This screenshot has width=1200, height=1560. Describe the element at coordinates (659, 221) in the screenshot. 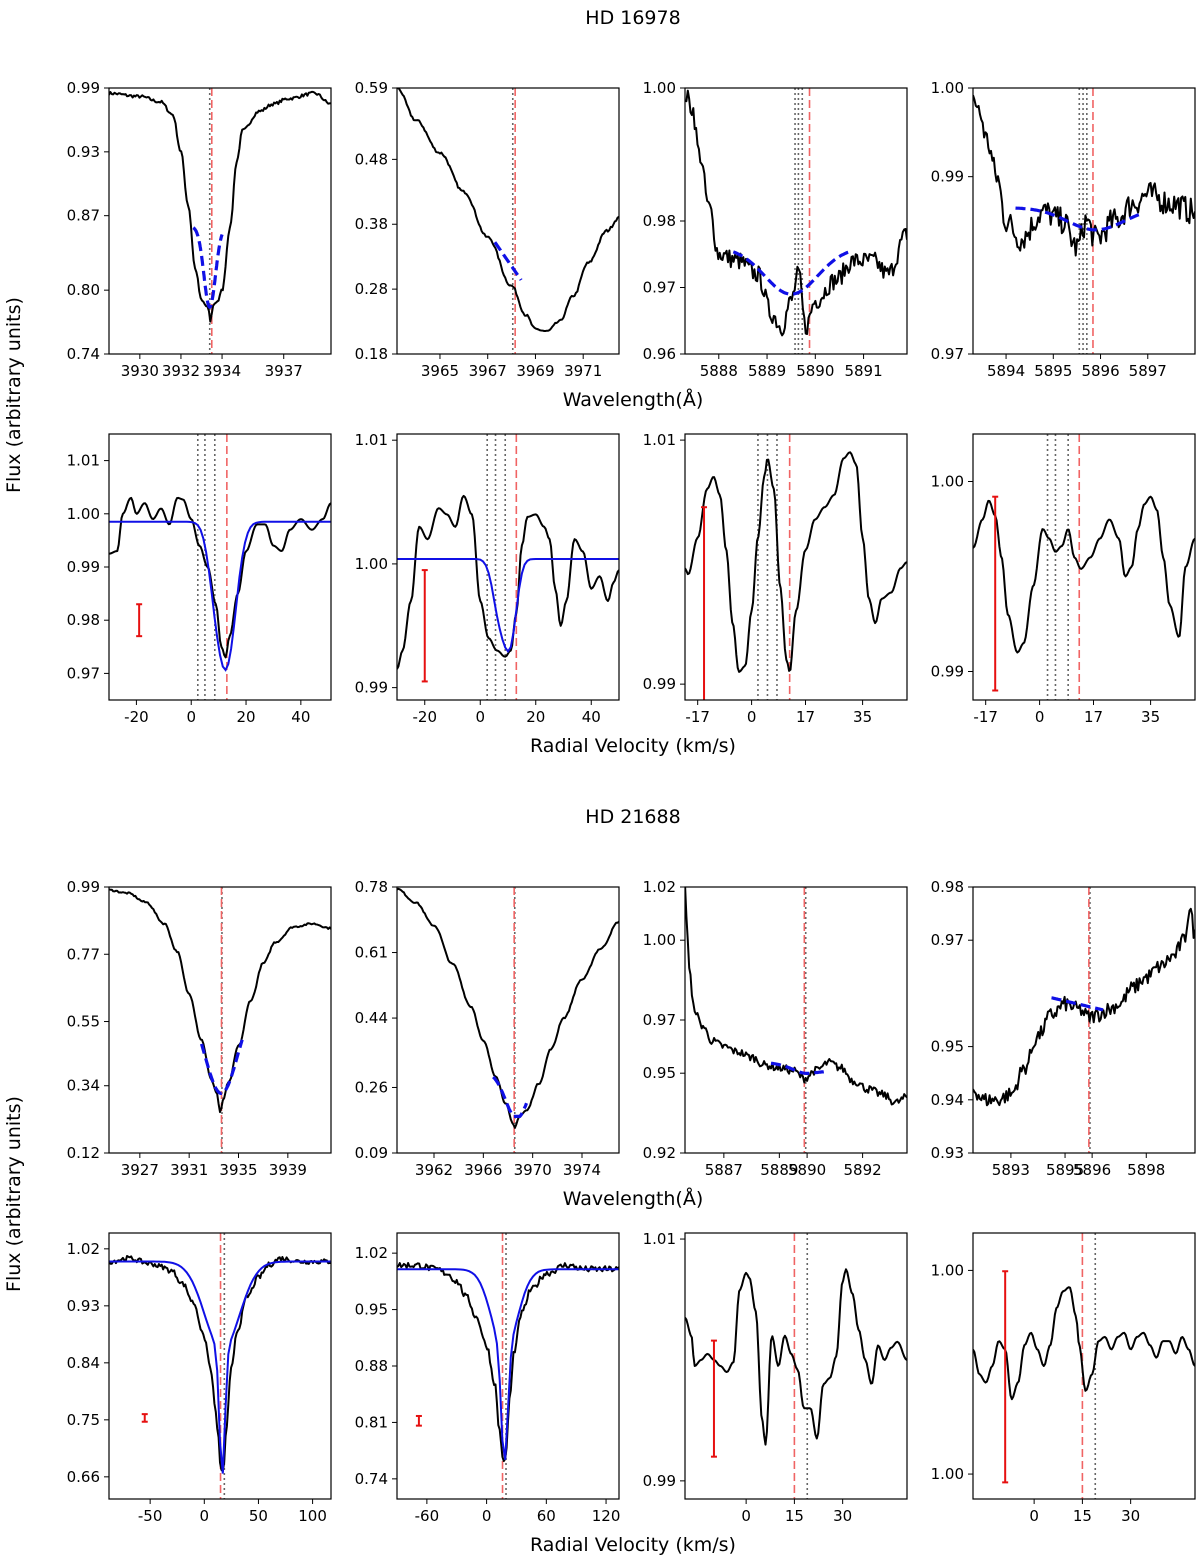

I see `y-tick-label: 0.98` at that location.